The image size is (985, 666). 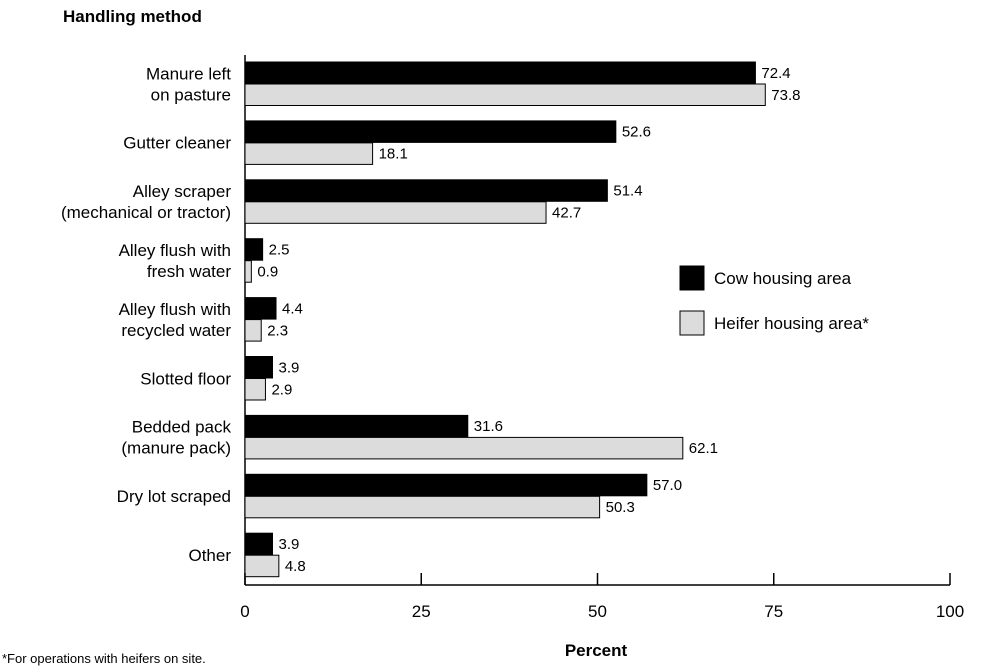 I want to click on y-axis-title: Handling method, so click(x=132, y=16).